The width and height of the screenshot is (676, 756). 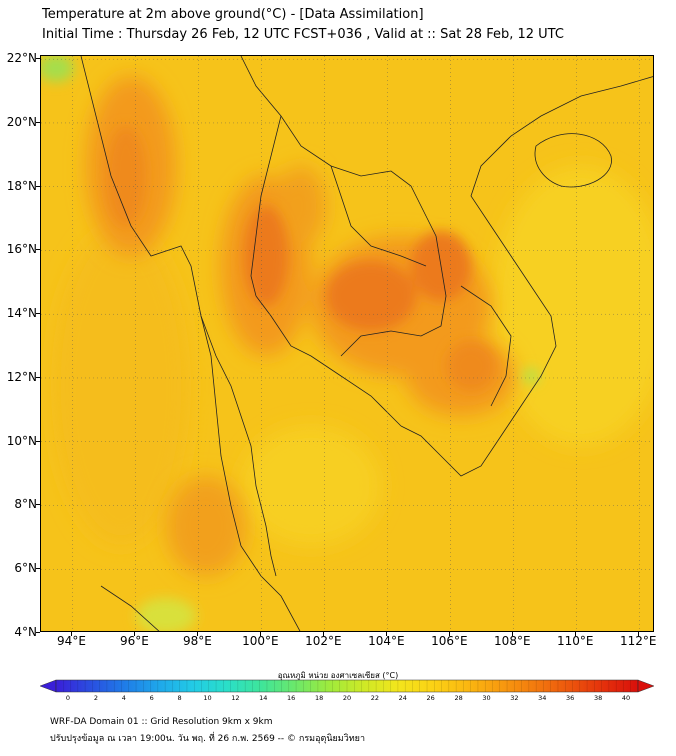 I want to click on colorbar-tick-label: 6, so click(x=151, y=698).